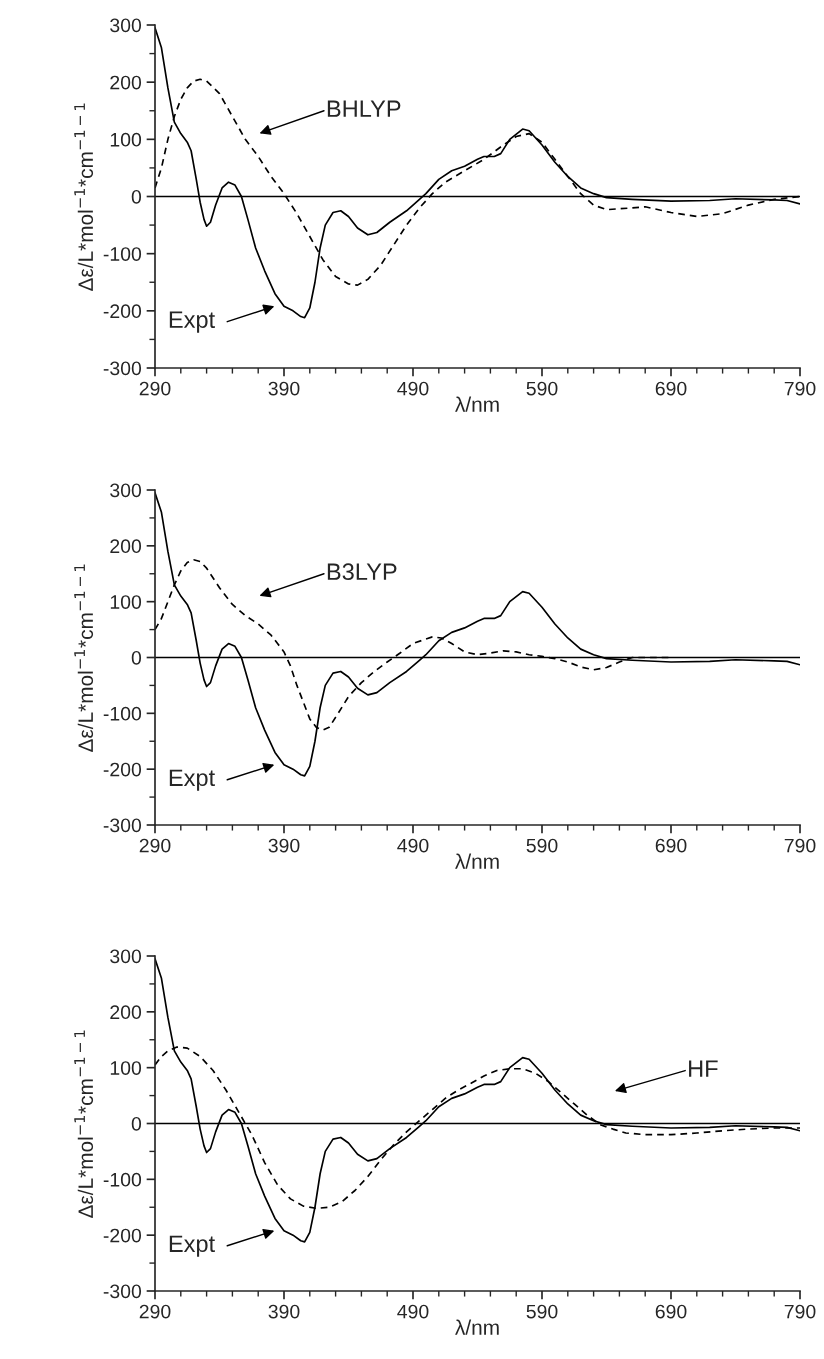 The width and height of the screenshot is (824, 1359). What do you see at coordinates (364, 108) in the screenshot?
I see `annotation: BHLYP` at bounding box center [364, 108].